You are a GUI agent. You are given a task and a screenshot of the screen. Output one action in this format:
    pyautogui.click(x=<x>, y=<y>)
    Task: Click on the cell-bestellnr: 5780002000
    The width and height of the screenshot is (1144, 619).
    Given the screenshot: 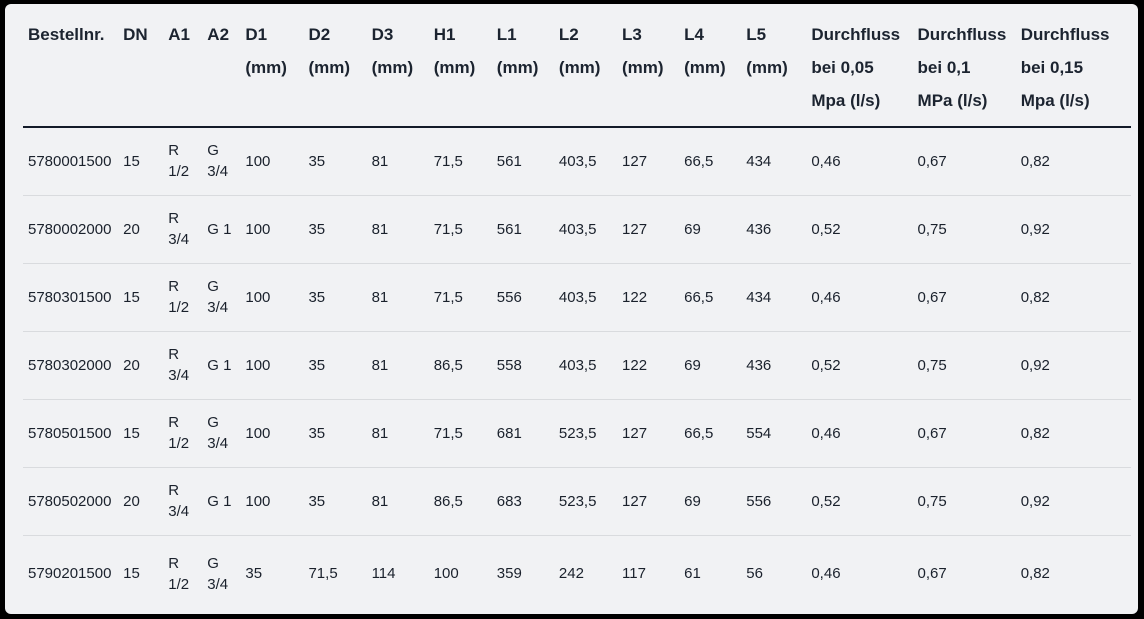 What is the action you would take?
    pyautogui.click(x=70, y=229)
    